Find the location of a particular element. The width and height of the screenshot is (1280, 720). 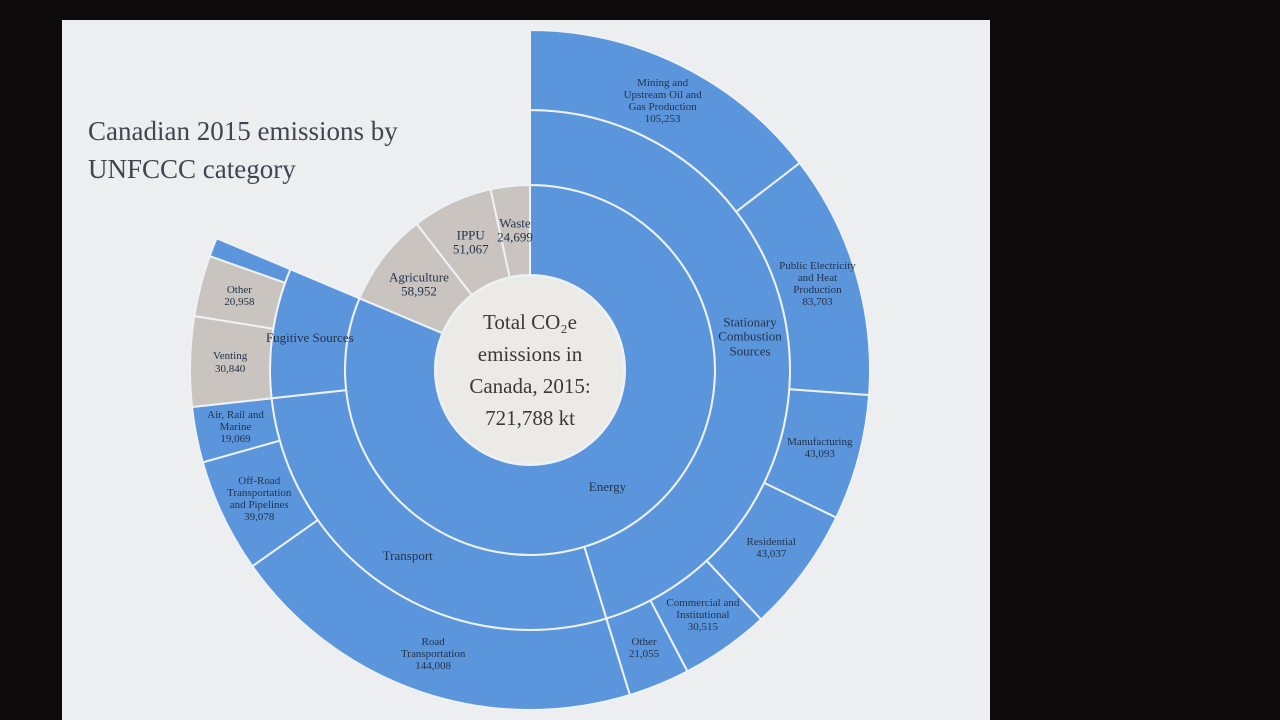

center-line: 721,788 kt is located at coordinates (530, 418).